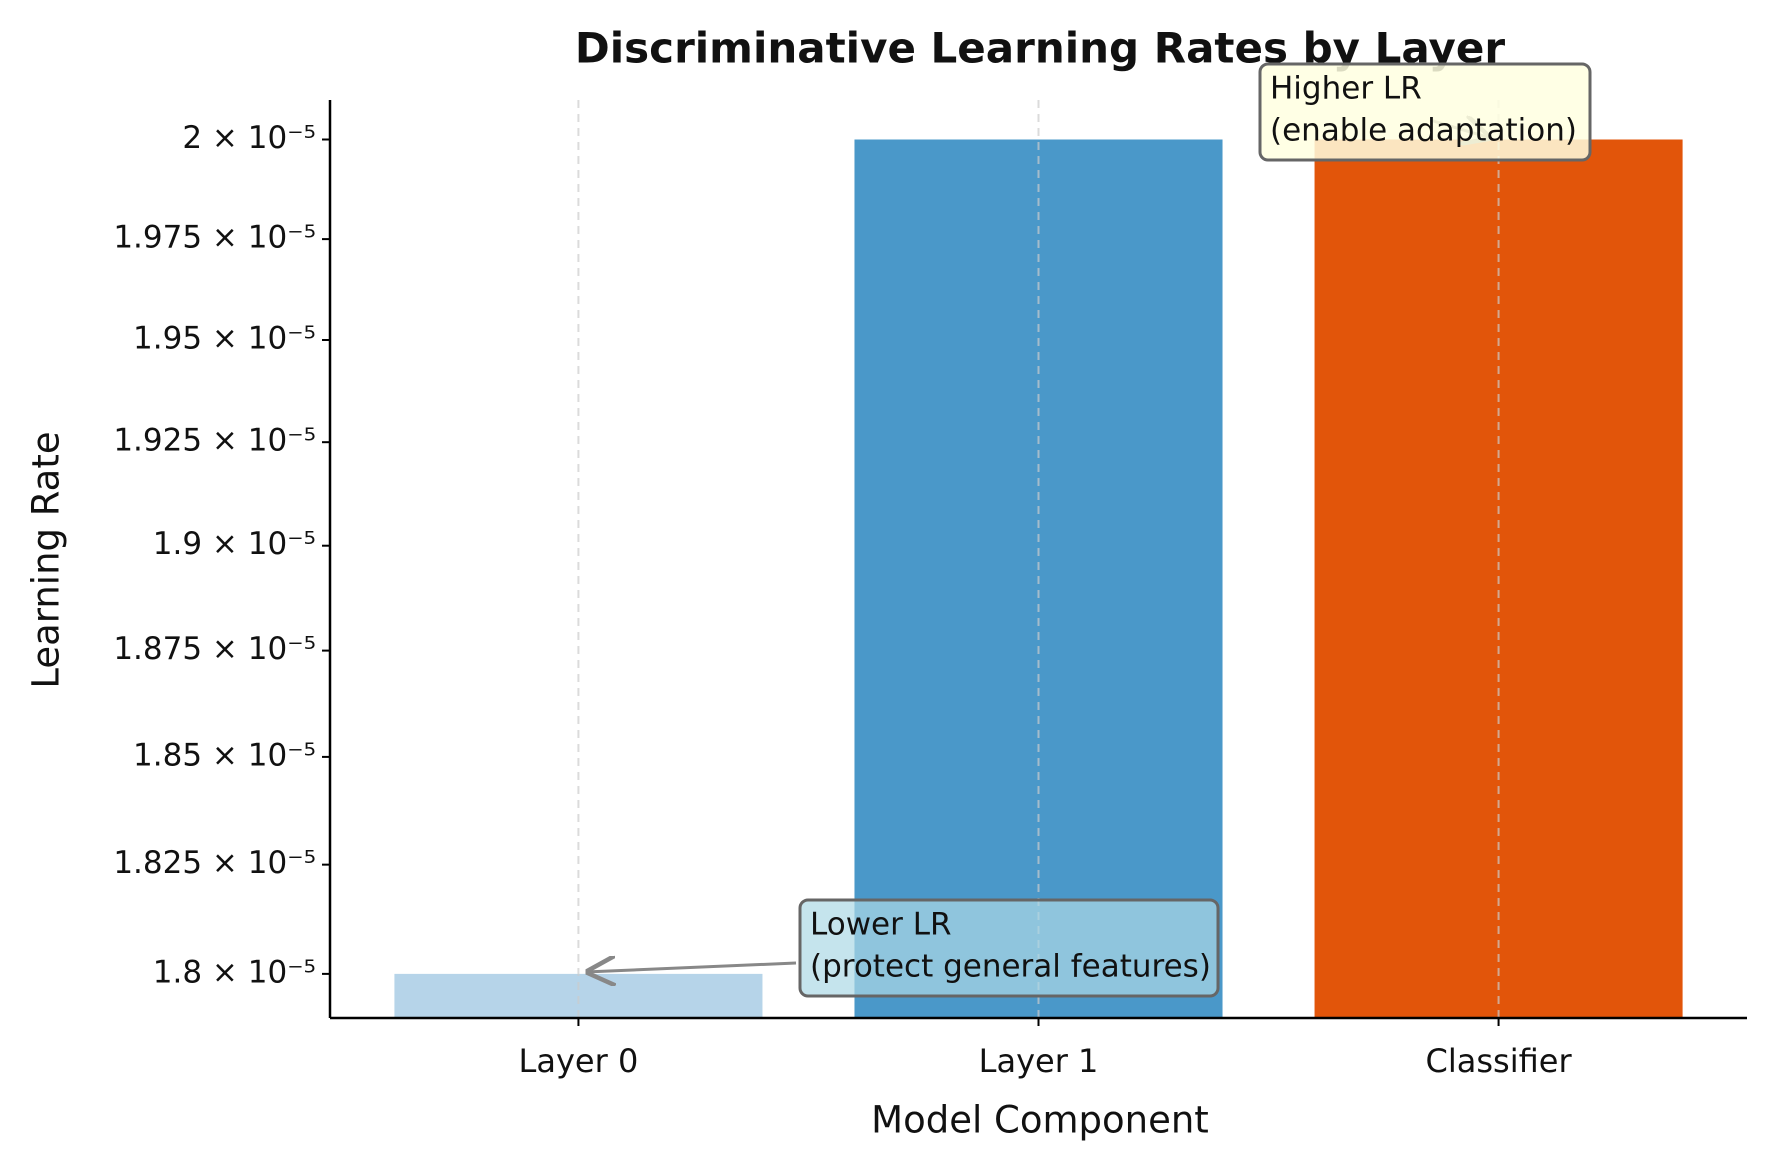  I want to click on y-axis-label: Learning Rate, so click(46, 559).